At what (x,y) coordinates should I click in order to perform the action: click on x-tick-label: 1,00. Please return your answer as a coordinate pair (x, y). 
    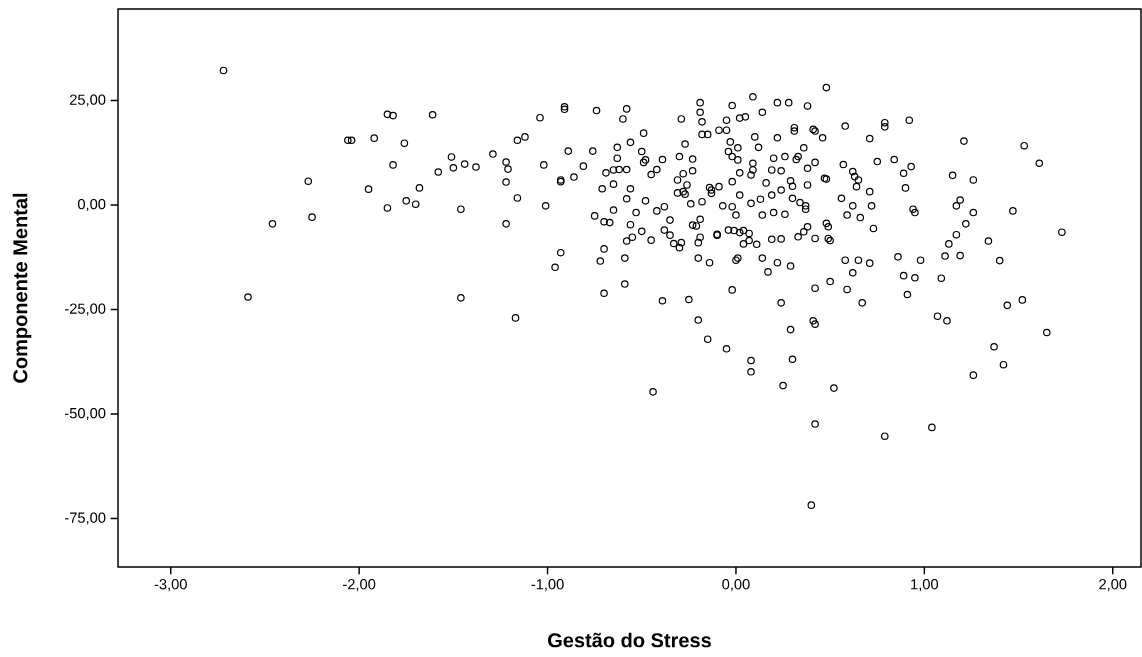
    Looking at the image, I should click on (925, 585).